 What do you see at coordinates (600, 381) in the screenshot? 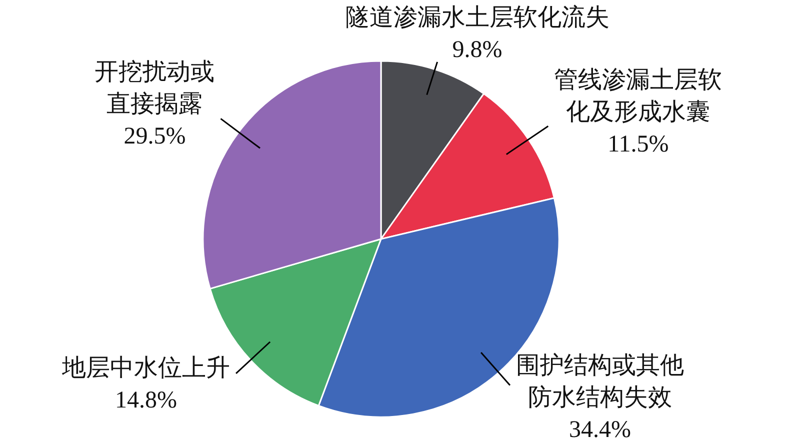
I see `slice-label: 围护结构或其他防水结构失效` at bounding box center [600, 381].